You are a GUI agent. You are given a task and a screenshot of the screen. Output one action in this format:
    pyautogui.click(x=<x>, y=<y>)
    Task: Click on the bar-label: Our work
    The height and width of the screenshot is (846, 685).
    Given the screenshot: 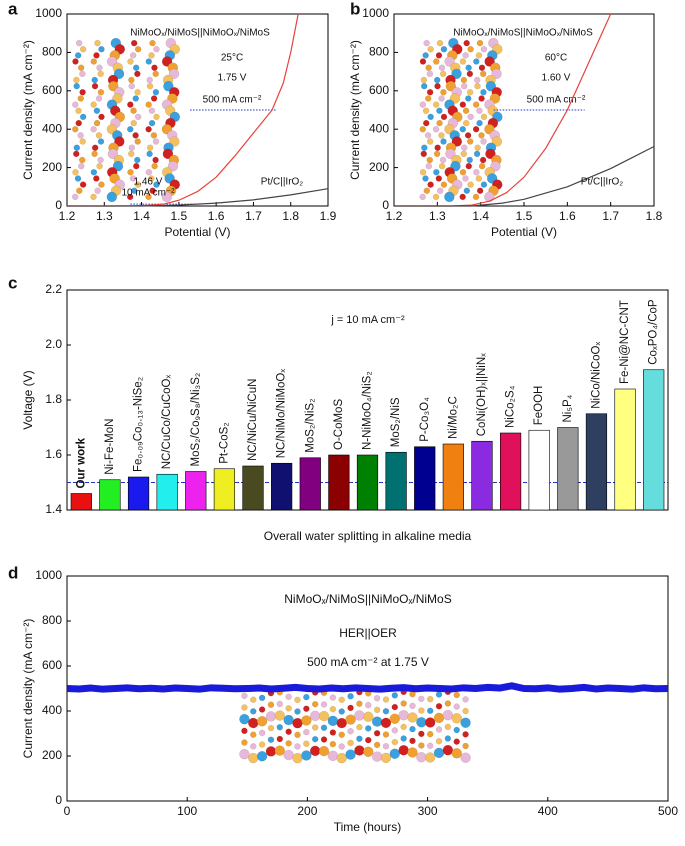 What is the action you would take?
    pyautogui.click(x=81, y=462)
    